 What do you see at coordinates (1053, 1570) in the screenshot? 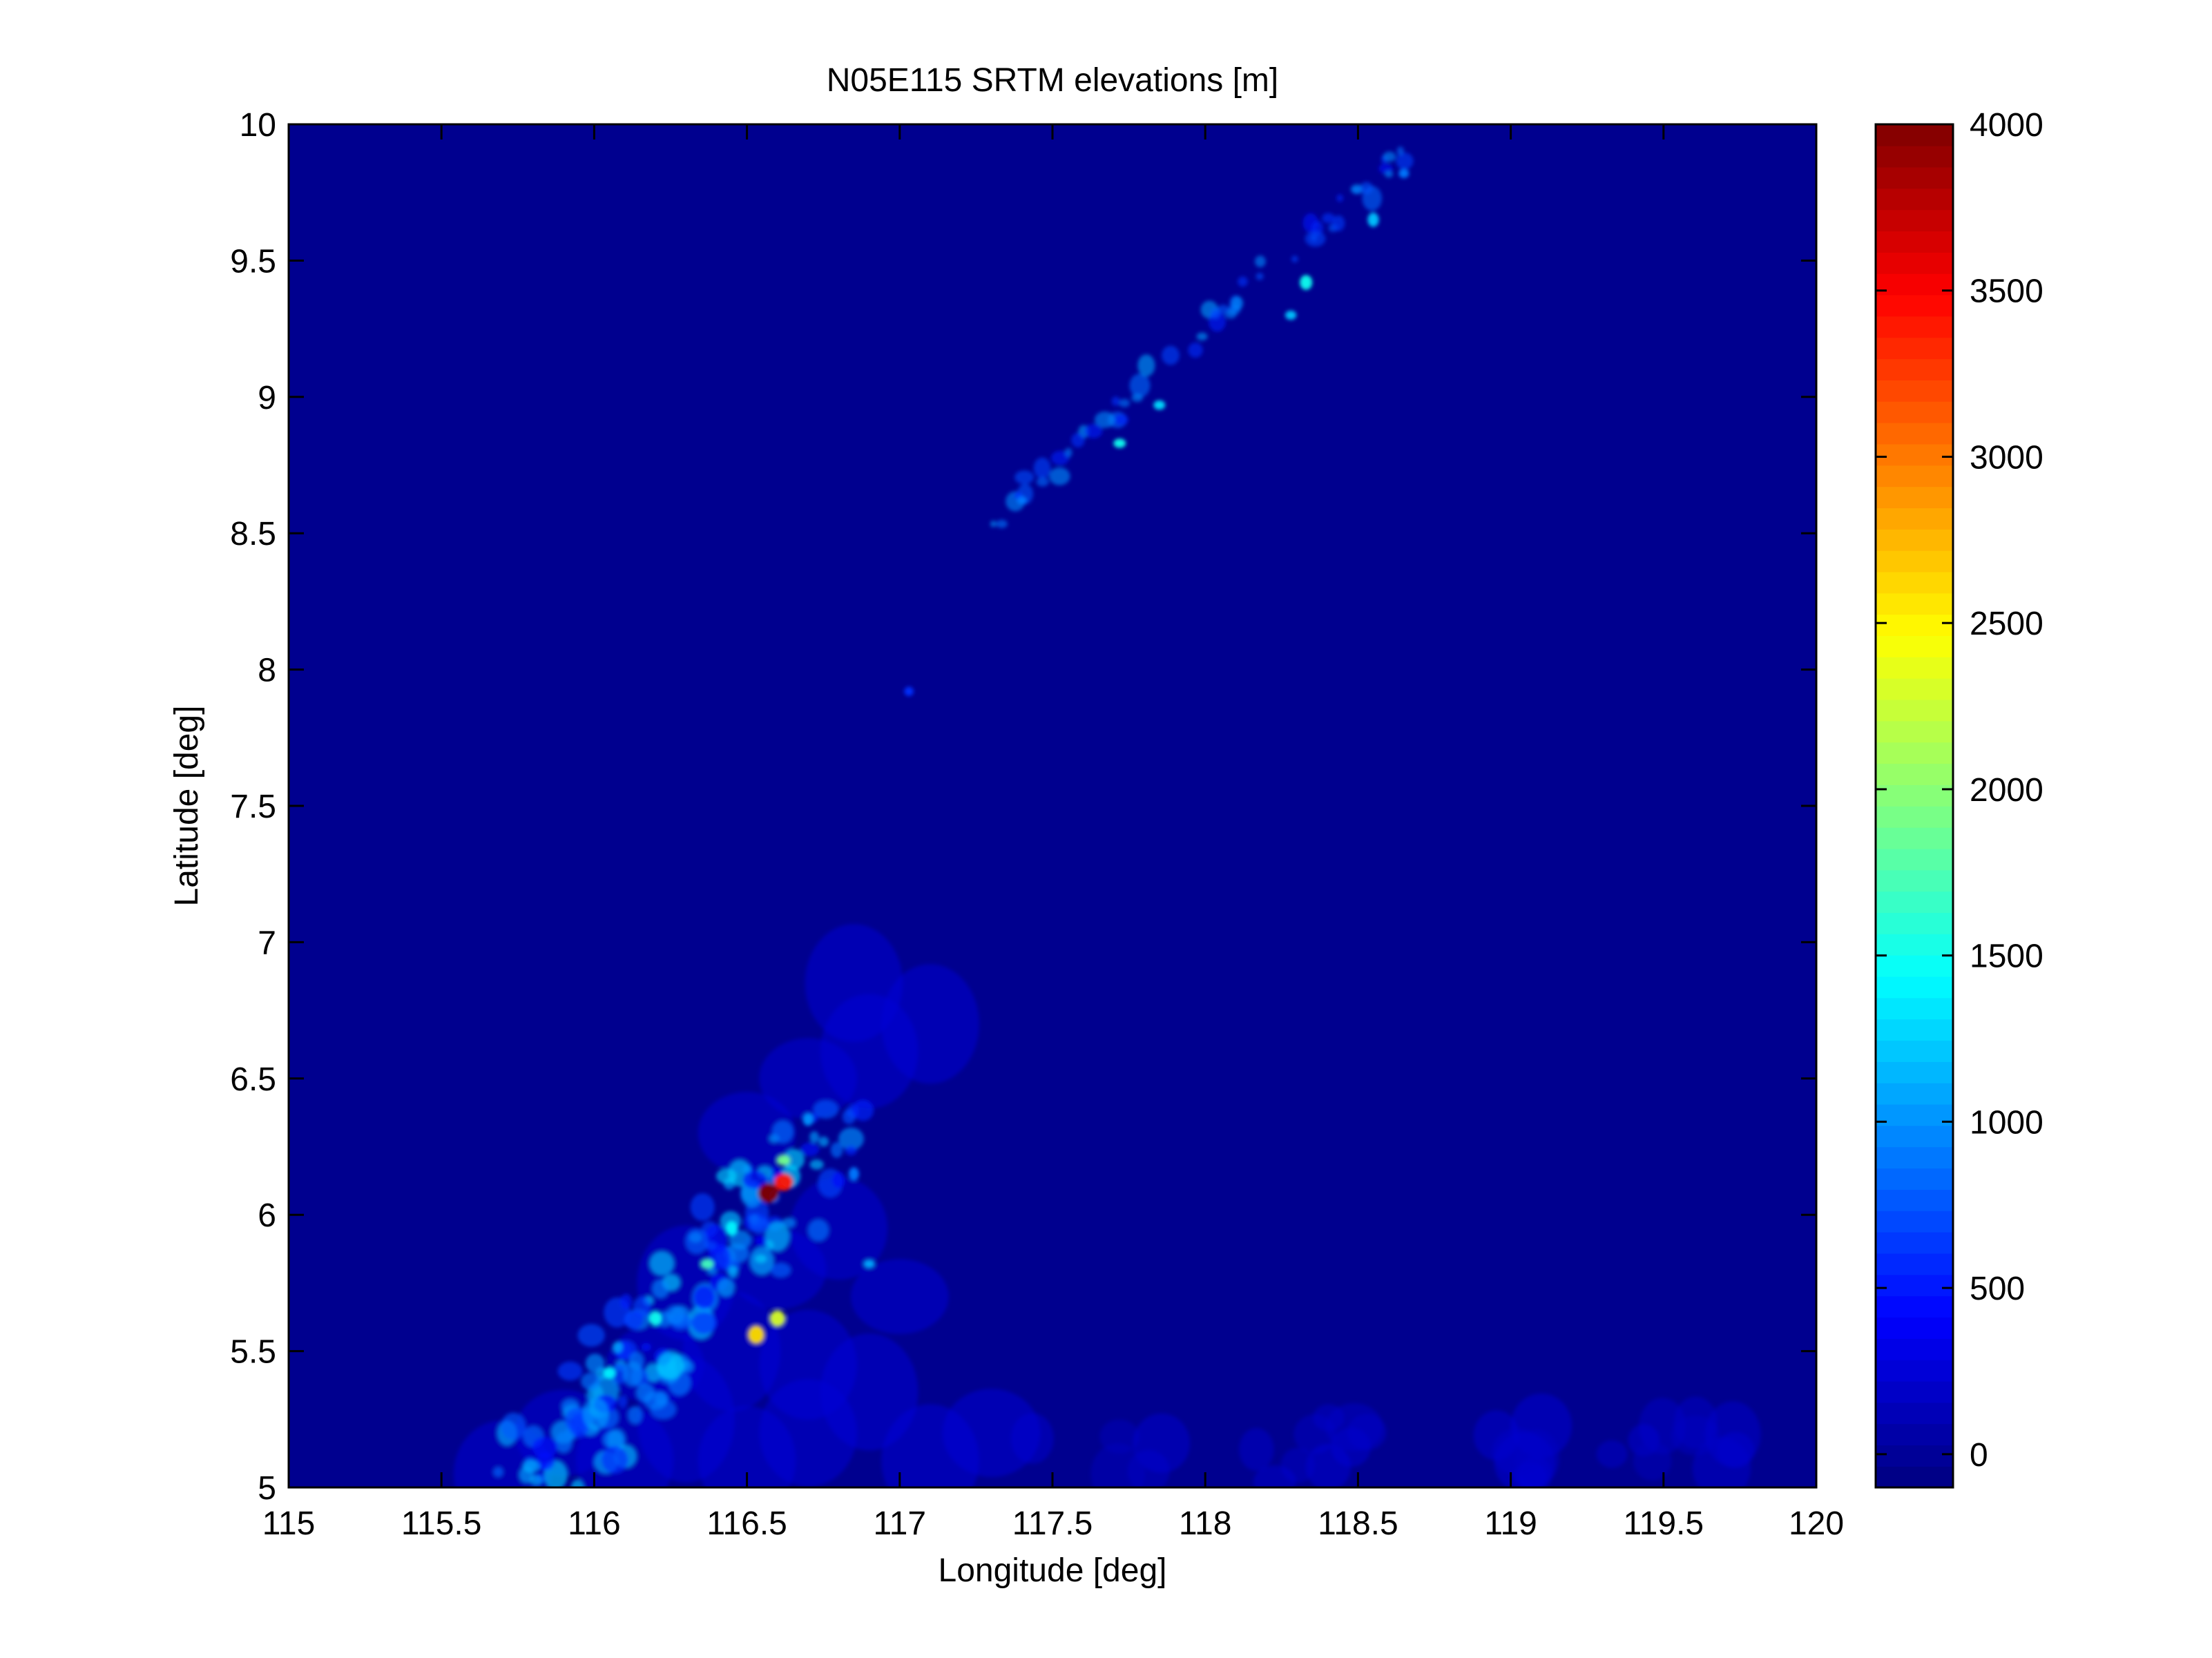
I see `x-axis-label: Longitude [deg]` at bounding box center [1053, 1570].